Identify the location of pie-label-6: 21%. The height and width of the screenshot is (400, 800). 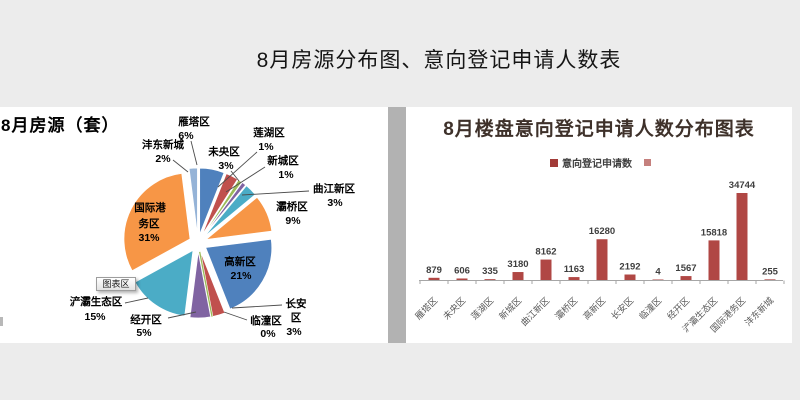
(241, 276).